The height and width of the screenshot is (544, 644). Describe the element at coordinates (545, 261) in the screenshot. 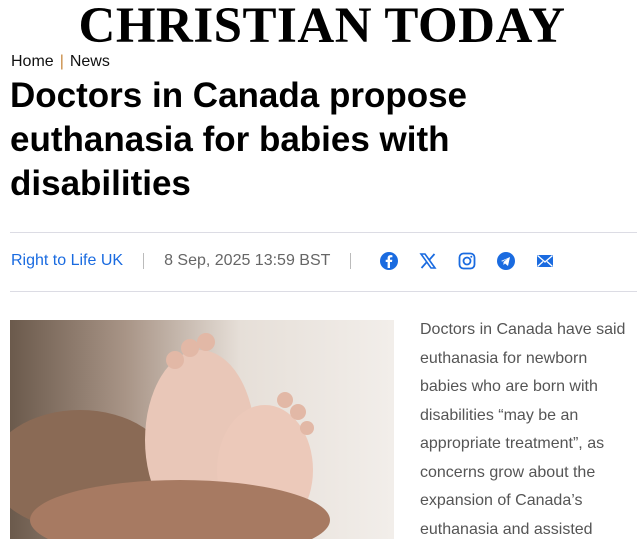

I see `email-icon` at that location.